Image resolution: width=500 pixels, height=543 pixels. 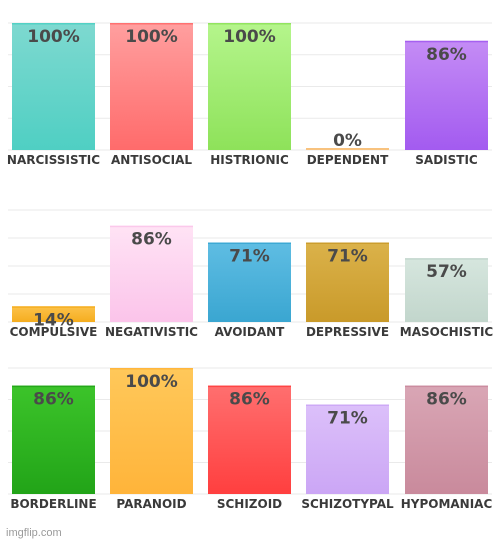 I want to click on category-label: HYPOMANIAC, so click(x=447, y=504).